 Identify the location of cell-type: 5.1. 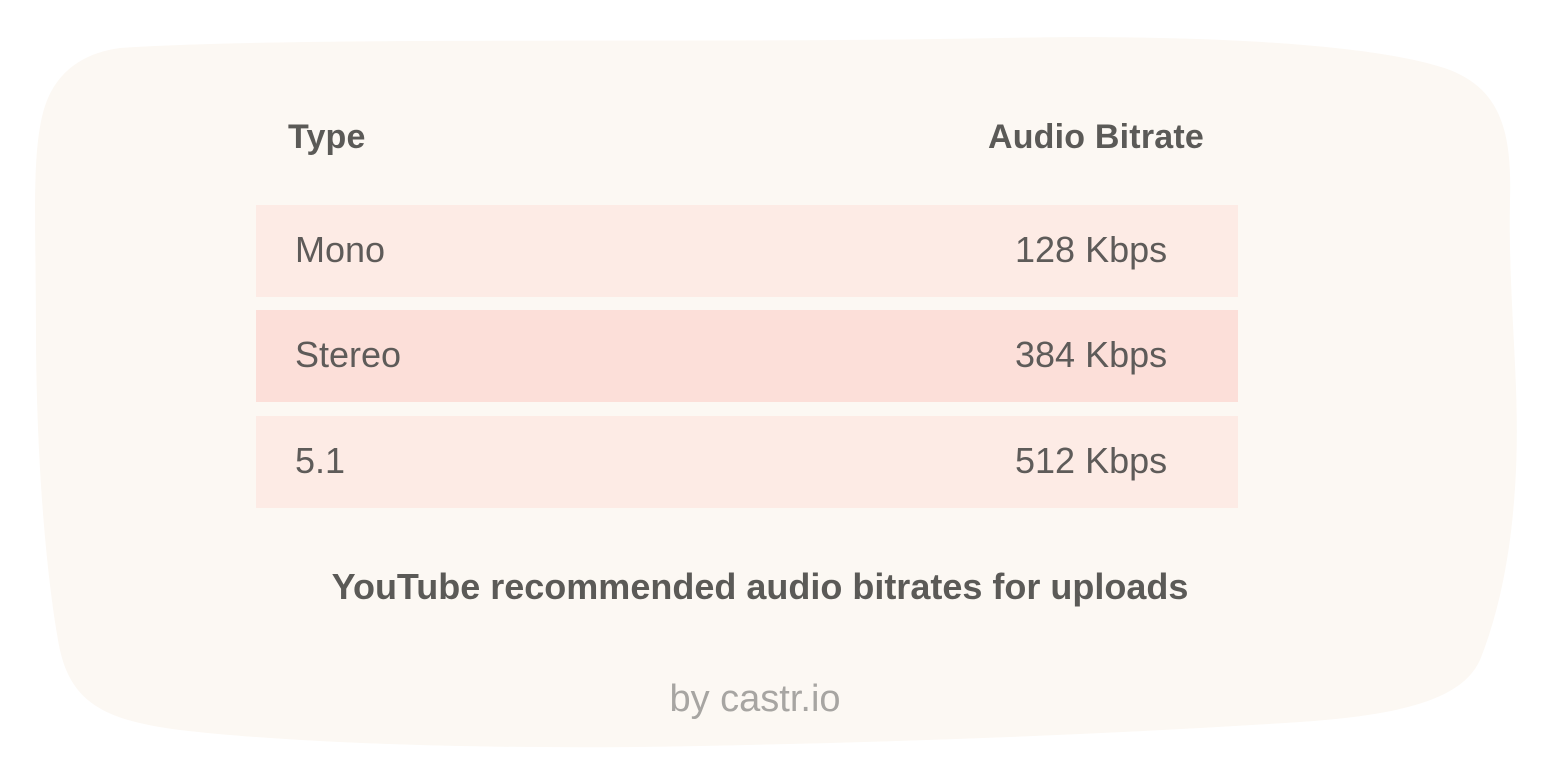
(320, 460).